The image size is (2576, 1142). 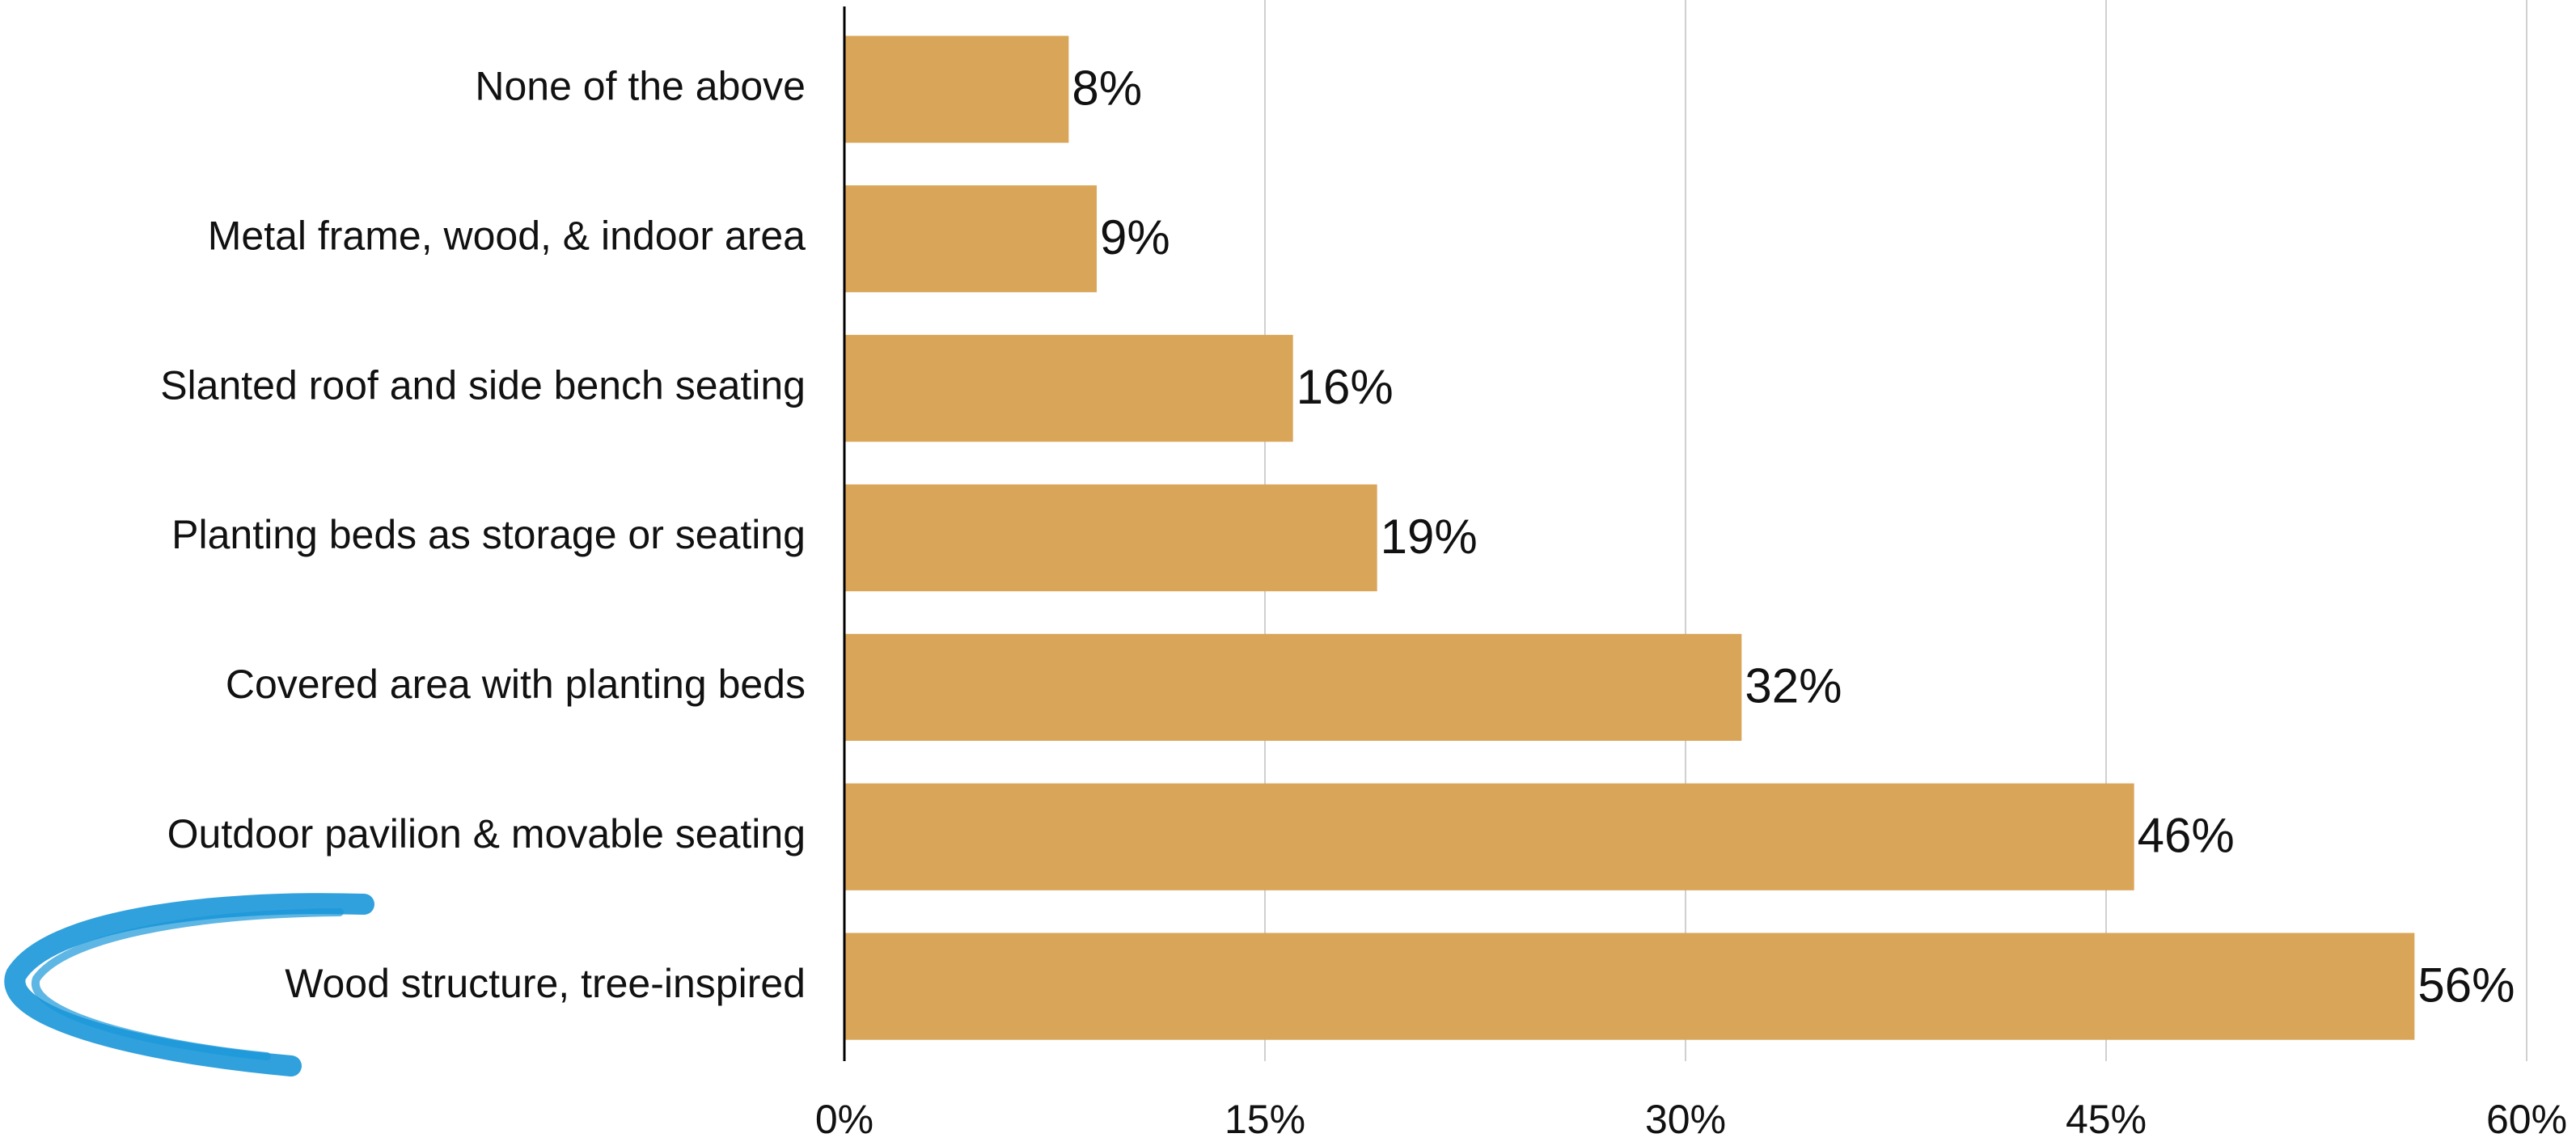 I want to click on y-tick-label: Planting beds as storage or seating, so click(x=489, y=534).